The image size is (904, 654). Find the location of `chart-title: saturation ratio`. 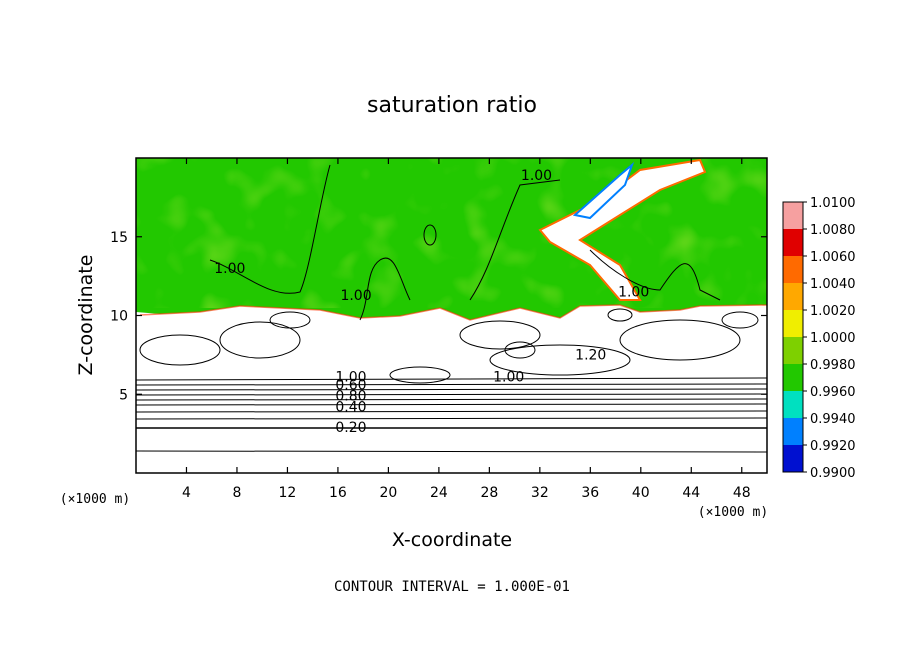

chart-title: saturation ratio is located at coordinates (452, 105).